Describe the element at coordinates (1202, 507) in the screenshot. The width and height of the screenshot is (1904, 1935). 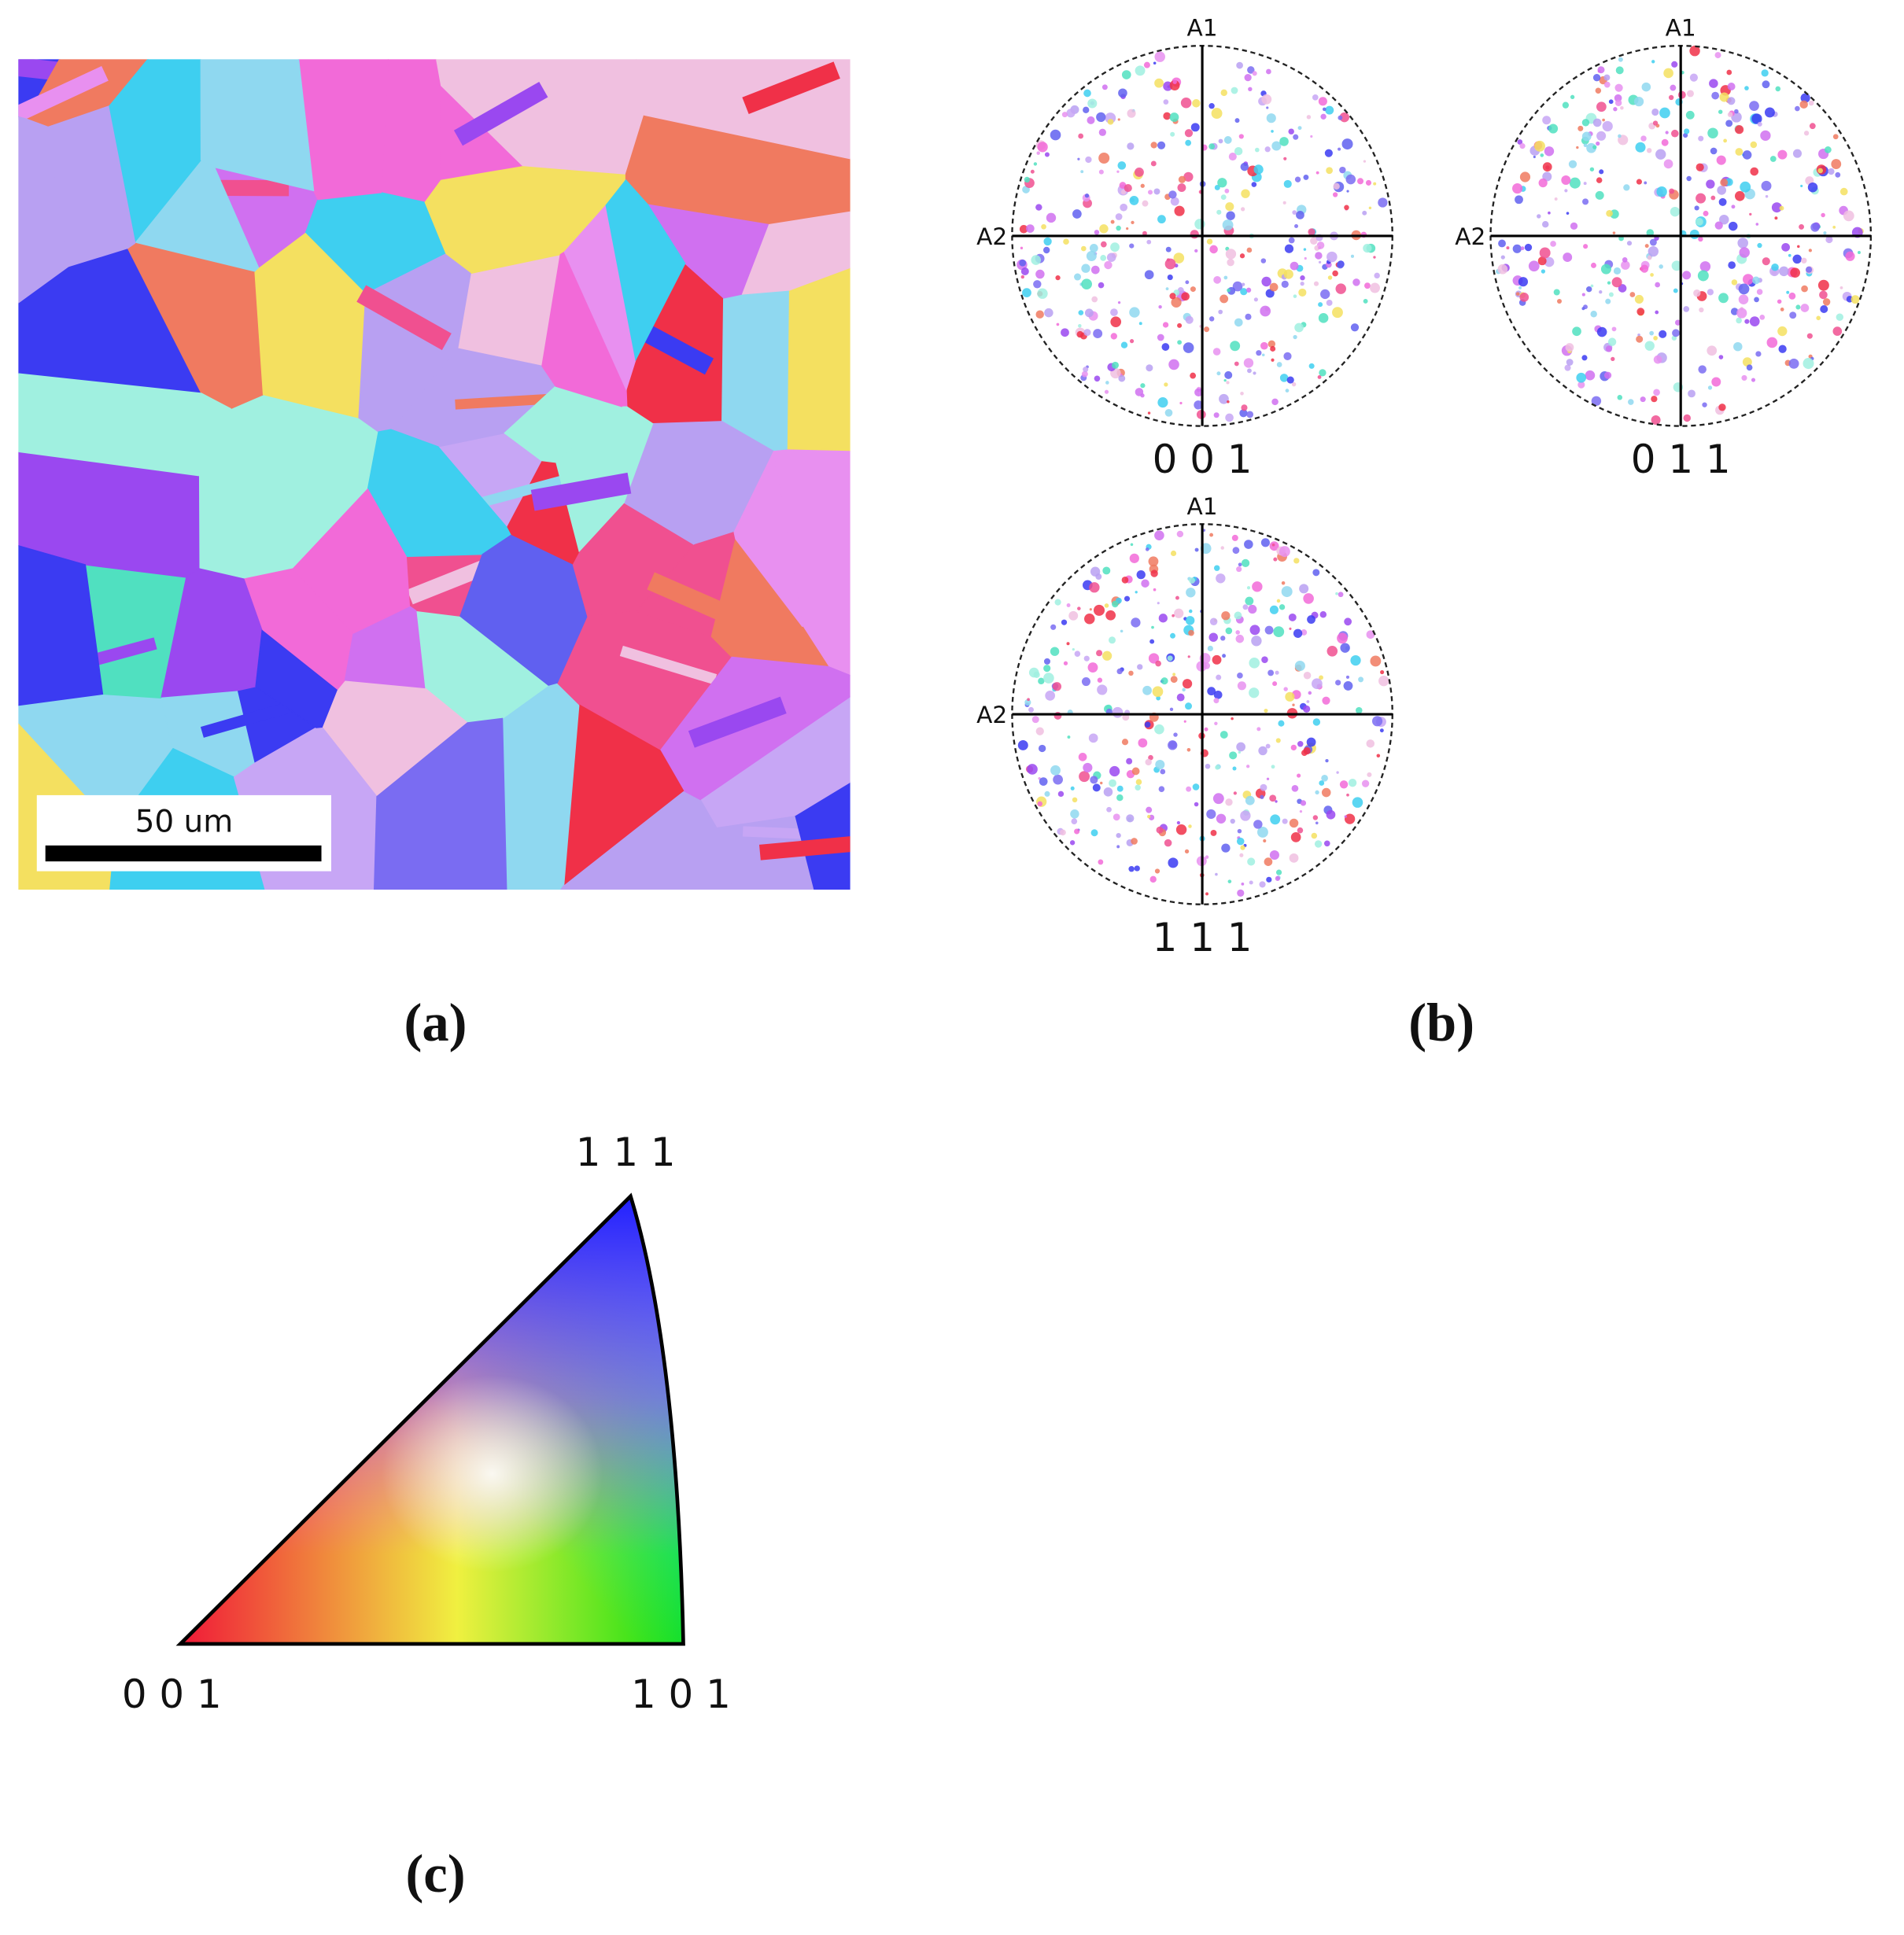
I see `axis-label: A1` at that location.